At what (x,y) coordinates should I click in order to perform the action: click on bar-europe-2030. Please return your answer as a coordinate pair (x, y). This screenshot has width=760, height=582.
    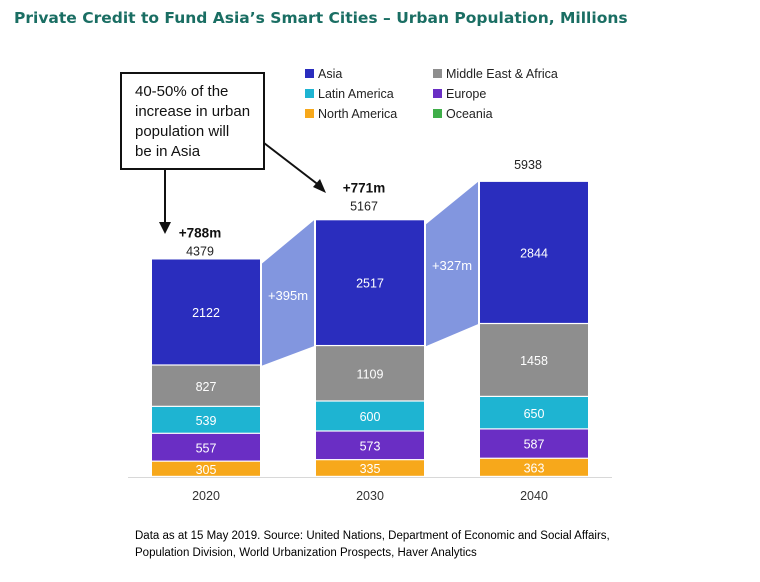
    Looking at the image, I should click on (370, 445).